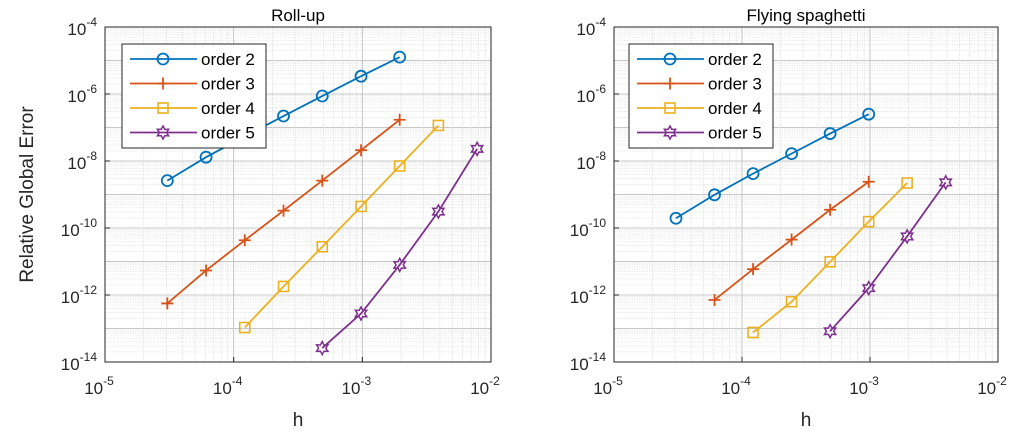 The height and width of the screenshot is (436, 1024). I want to click on legend-label: order 4, so click(735, 108).